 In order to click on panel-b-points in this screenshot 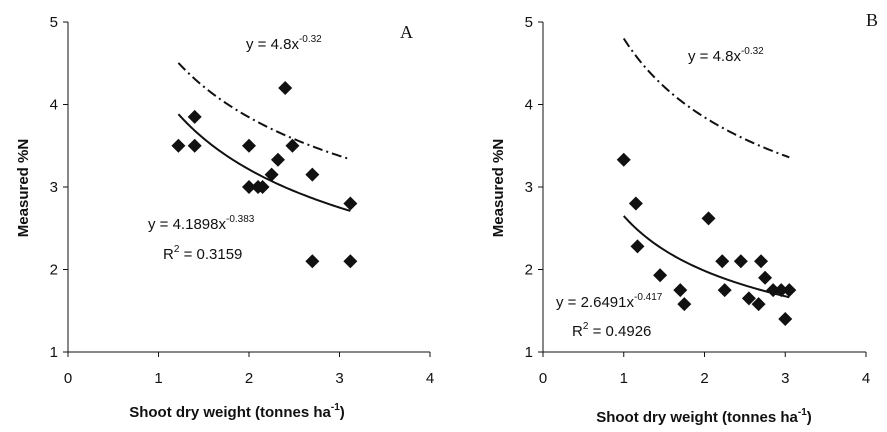, I will do `click(706, 239)`.